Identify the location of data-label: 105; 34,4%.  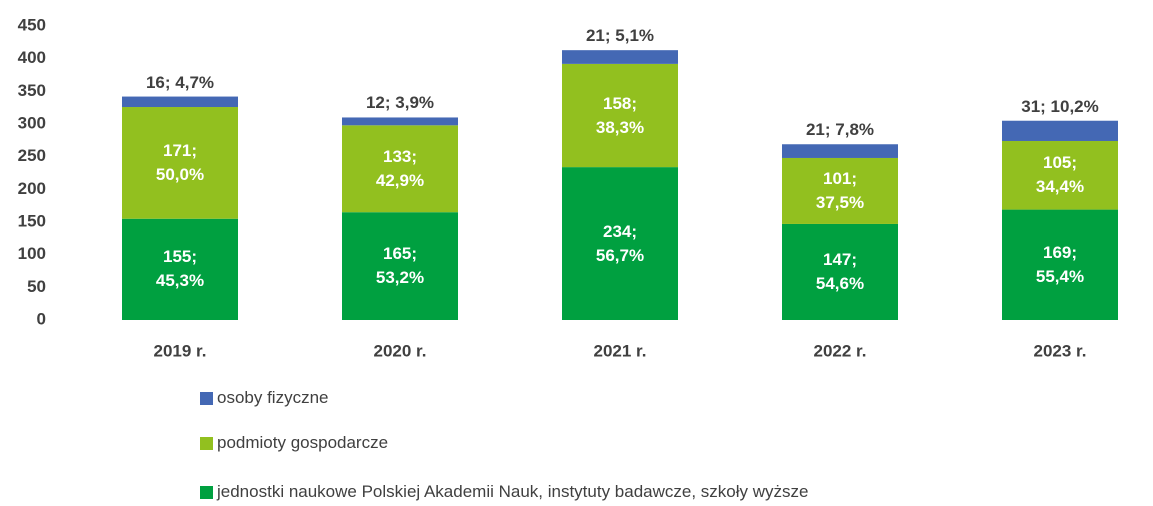
(1060, 175).